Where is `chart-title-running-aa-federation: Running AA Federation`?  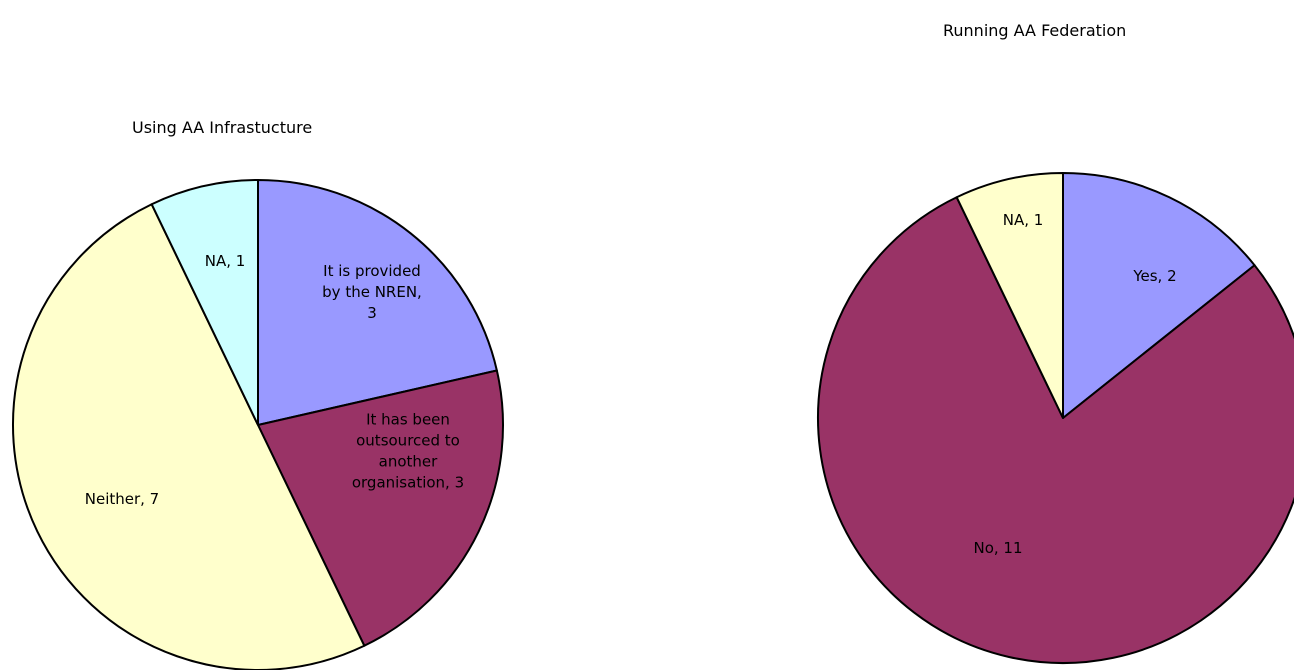
chart-title-running-aa-federation: Running AA Federation is located at coordinates (1035, 30).